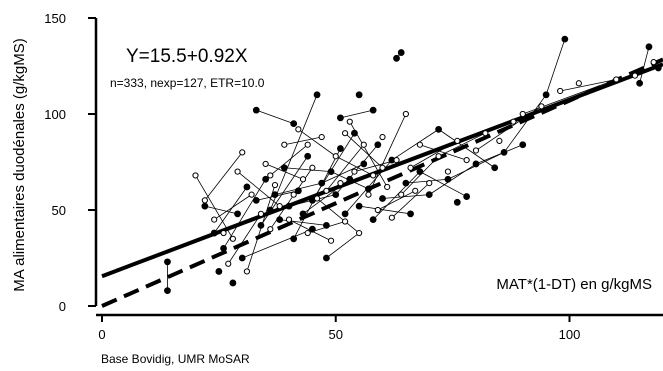 This screenshot has width=663, height=371. Describe the element at coordinates (55, 18) in the screenshot. I see `y-tick-label: 150` at that location.